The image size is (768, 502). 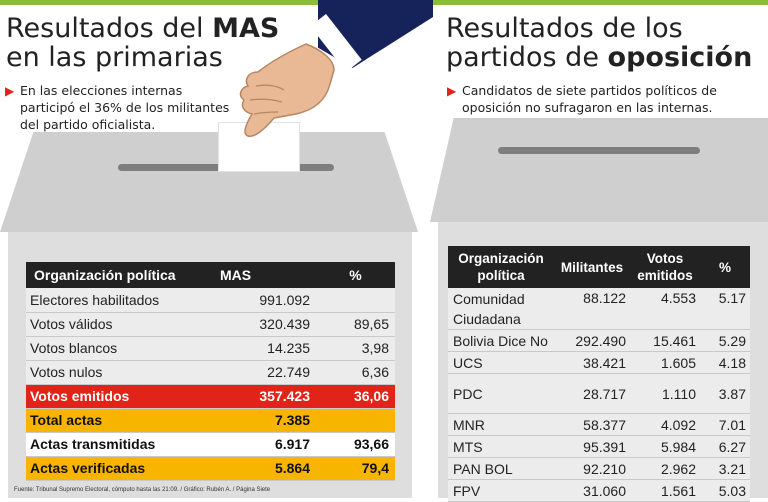 What do you see at coordinates (116, 444) in the screenshot?
I see `row-label: Actas transmitidas` at bounding box center [116, 444].